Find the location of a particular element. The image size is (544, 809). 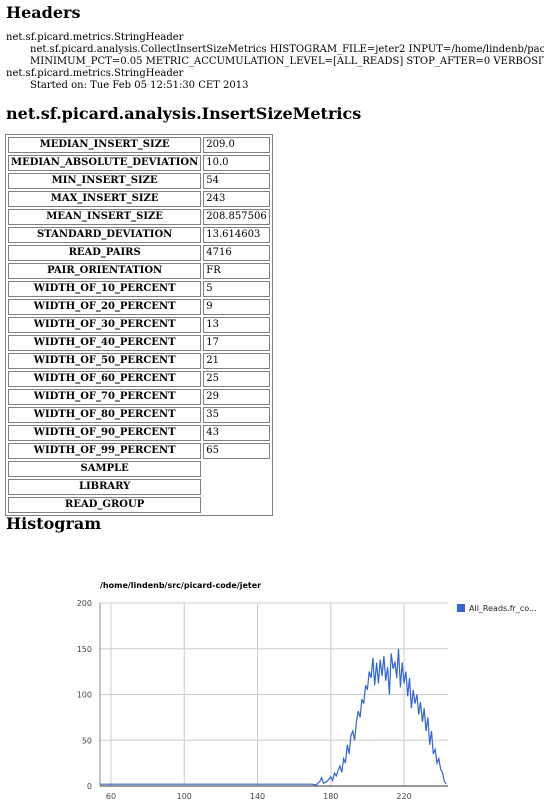

metric-key: MIN_INSERT_SIZE is located at coordinates (105, 181).